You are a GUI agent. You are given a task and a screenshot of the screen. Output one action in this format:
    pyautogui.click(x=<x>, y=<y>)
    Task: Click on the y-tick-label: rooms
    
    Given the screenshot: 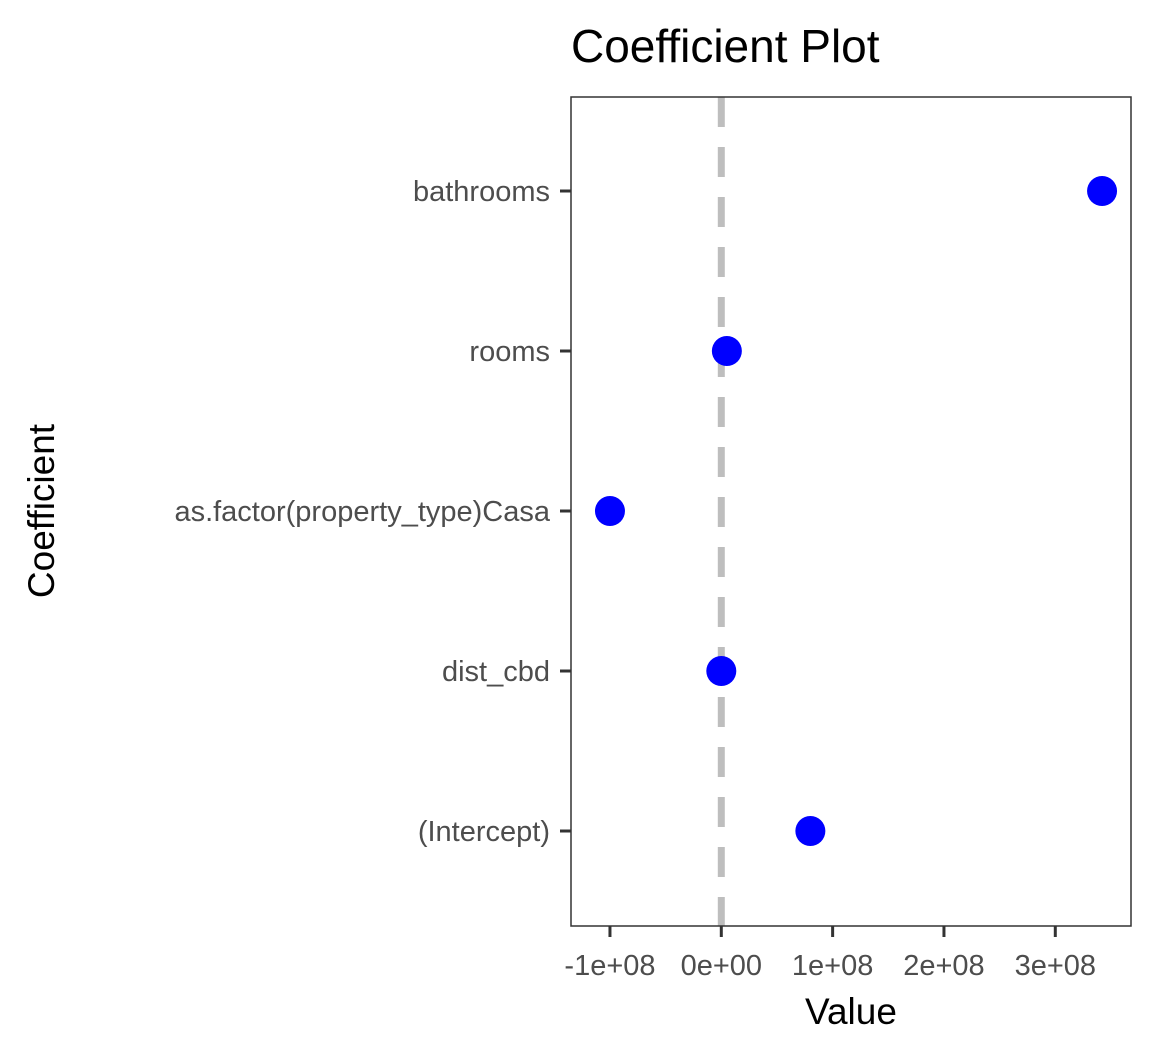 What is the action you would take?
    pyautogui.click(x=509, y=352)
    